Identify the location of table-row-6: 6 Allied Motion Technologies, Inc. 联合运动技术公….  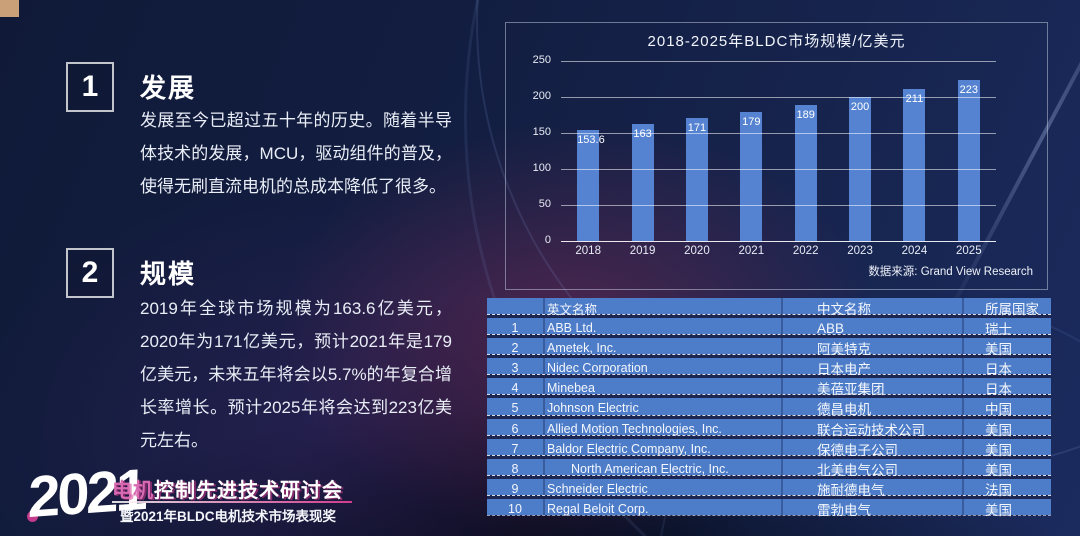
(769, 428).